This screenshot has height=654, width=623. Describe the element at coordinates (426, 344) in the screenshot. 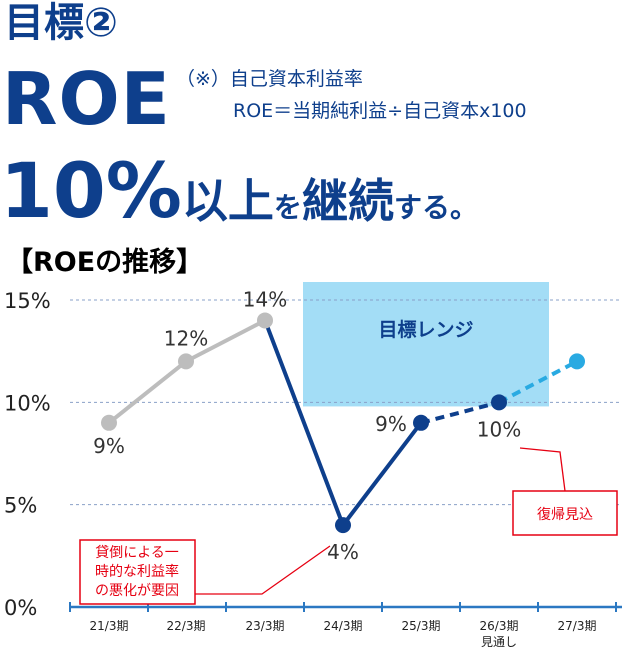

I see `target-range-band` at that location.